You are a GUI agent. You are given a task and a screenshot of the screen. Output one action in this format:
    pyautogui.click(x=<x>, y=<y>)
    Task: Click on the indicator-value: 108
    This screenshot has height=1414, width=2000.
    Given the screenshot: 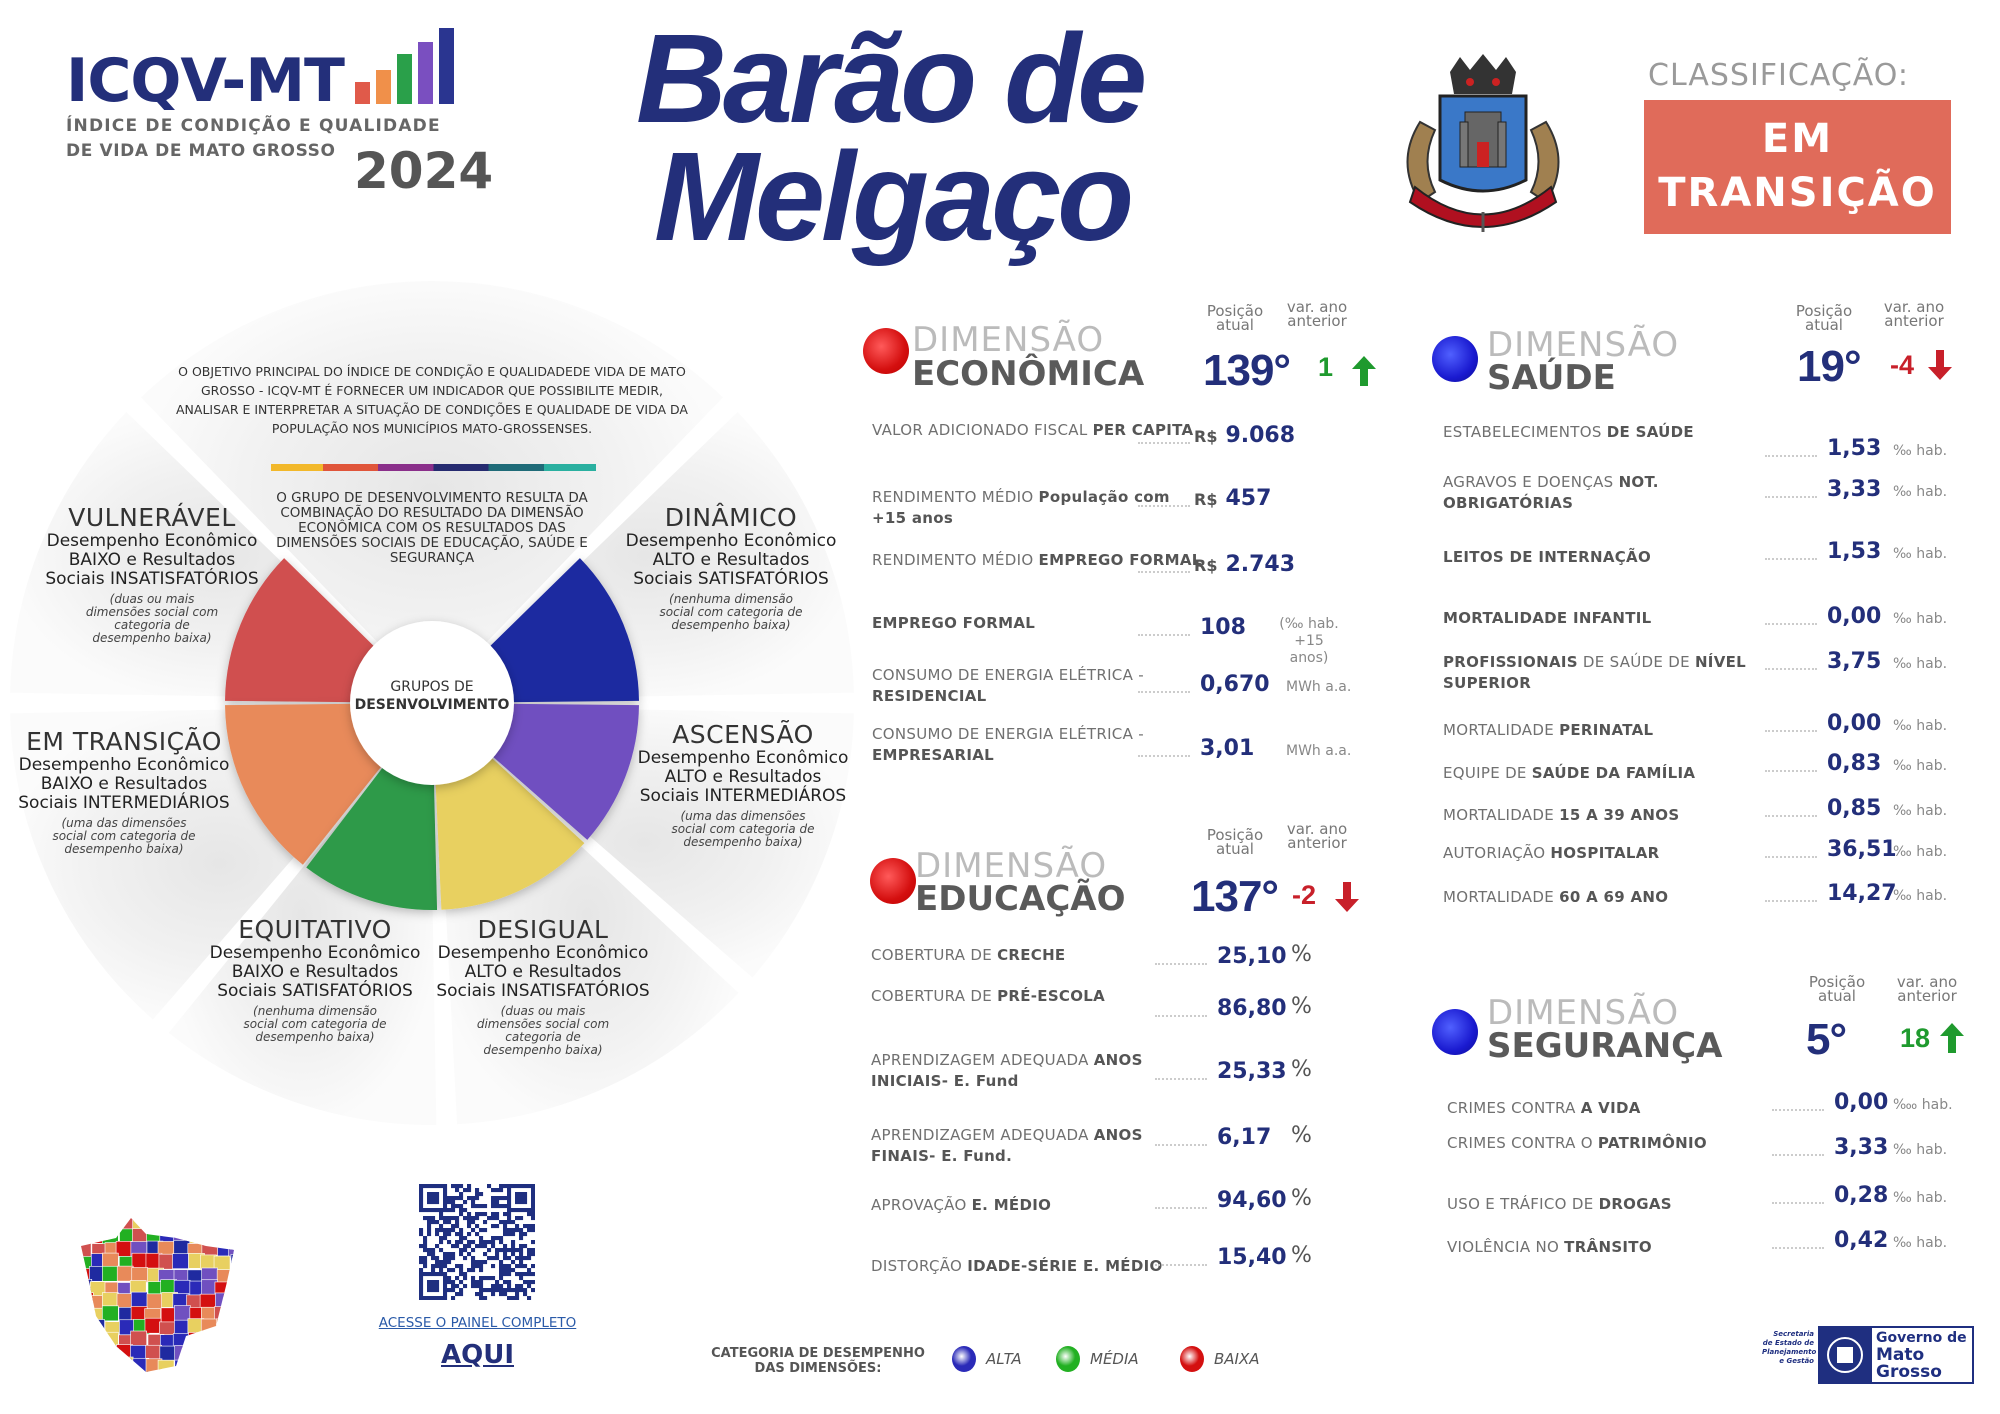 What is the action you would take?
    pyautogui.click(x=1223, y=628)
    